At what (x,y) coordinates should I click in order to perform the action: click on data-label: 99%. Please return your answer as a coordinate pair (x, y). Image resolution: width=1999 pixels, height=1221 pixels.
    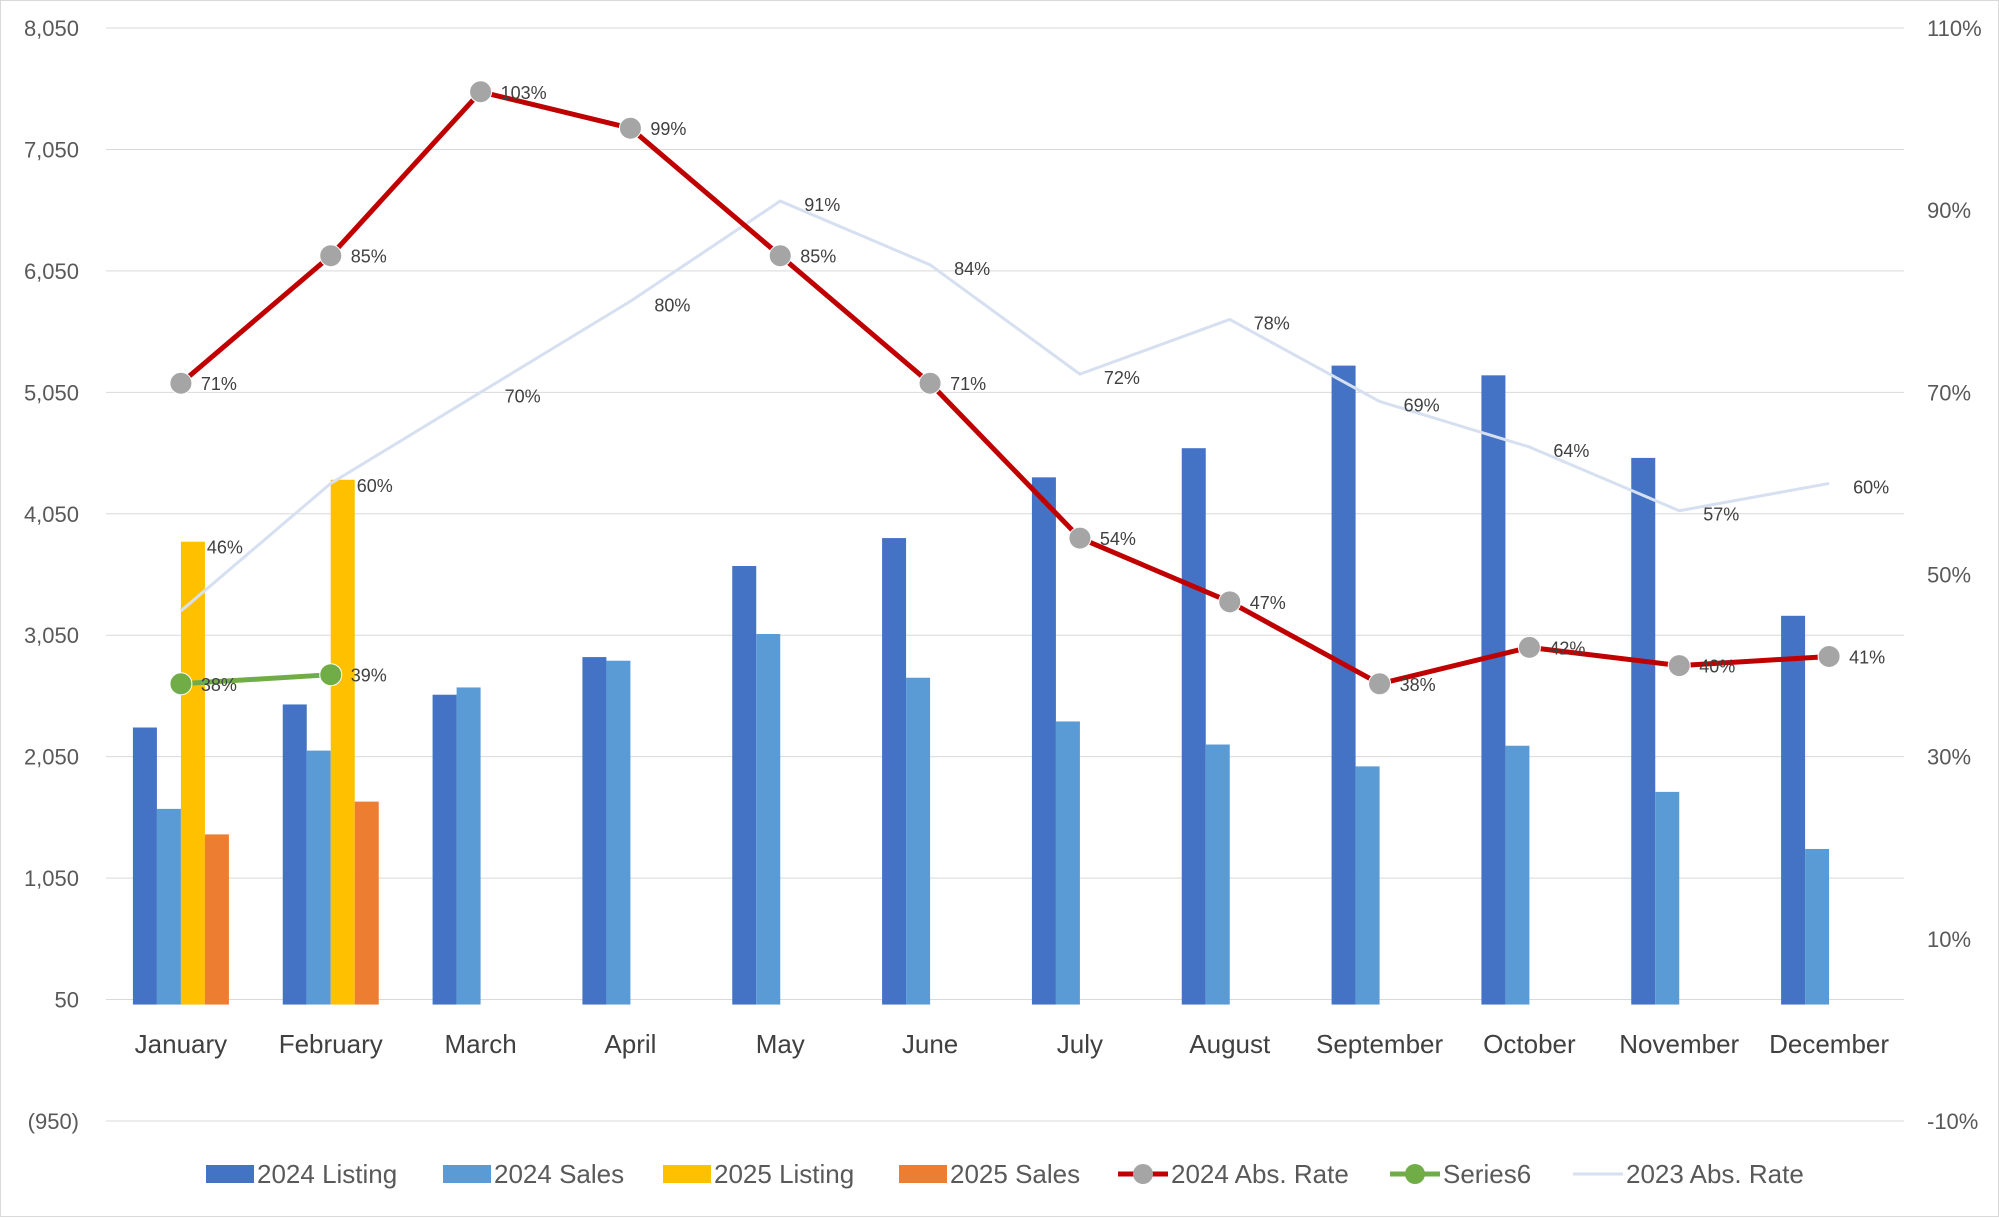
    Looking at the image, I should click on (668, 129).